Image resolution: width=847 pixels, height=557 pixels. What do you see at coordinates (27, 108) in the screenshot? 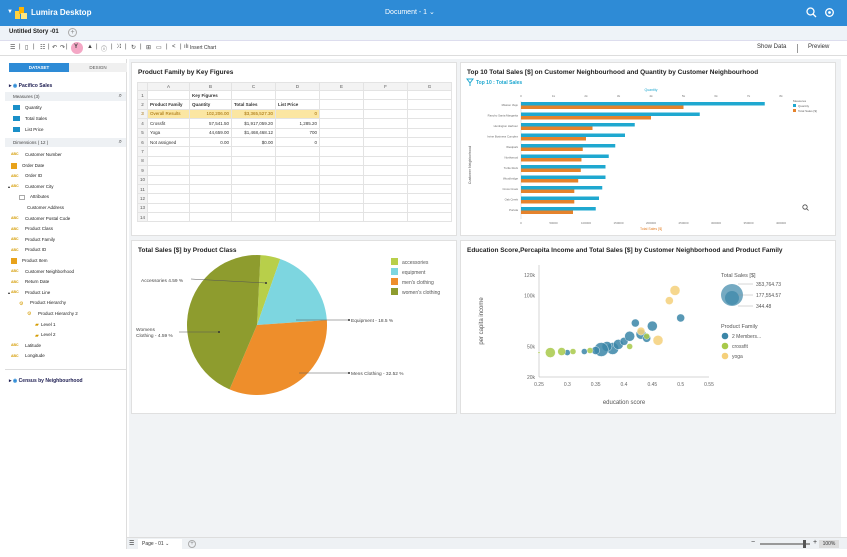
I see `measure-item: Quantity` at bounding box center [27, 108].